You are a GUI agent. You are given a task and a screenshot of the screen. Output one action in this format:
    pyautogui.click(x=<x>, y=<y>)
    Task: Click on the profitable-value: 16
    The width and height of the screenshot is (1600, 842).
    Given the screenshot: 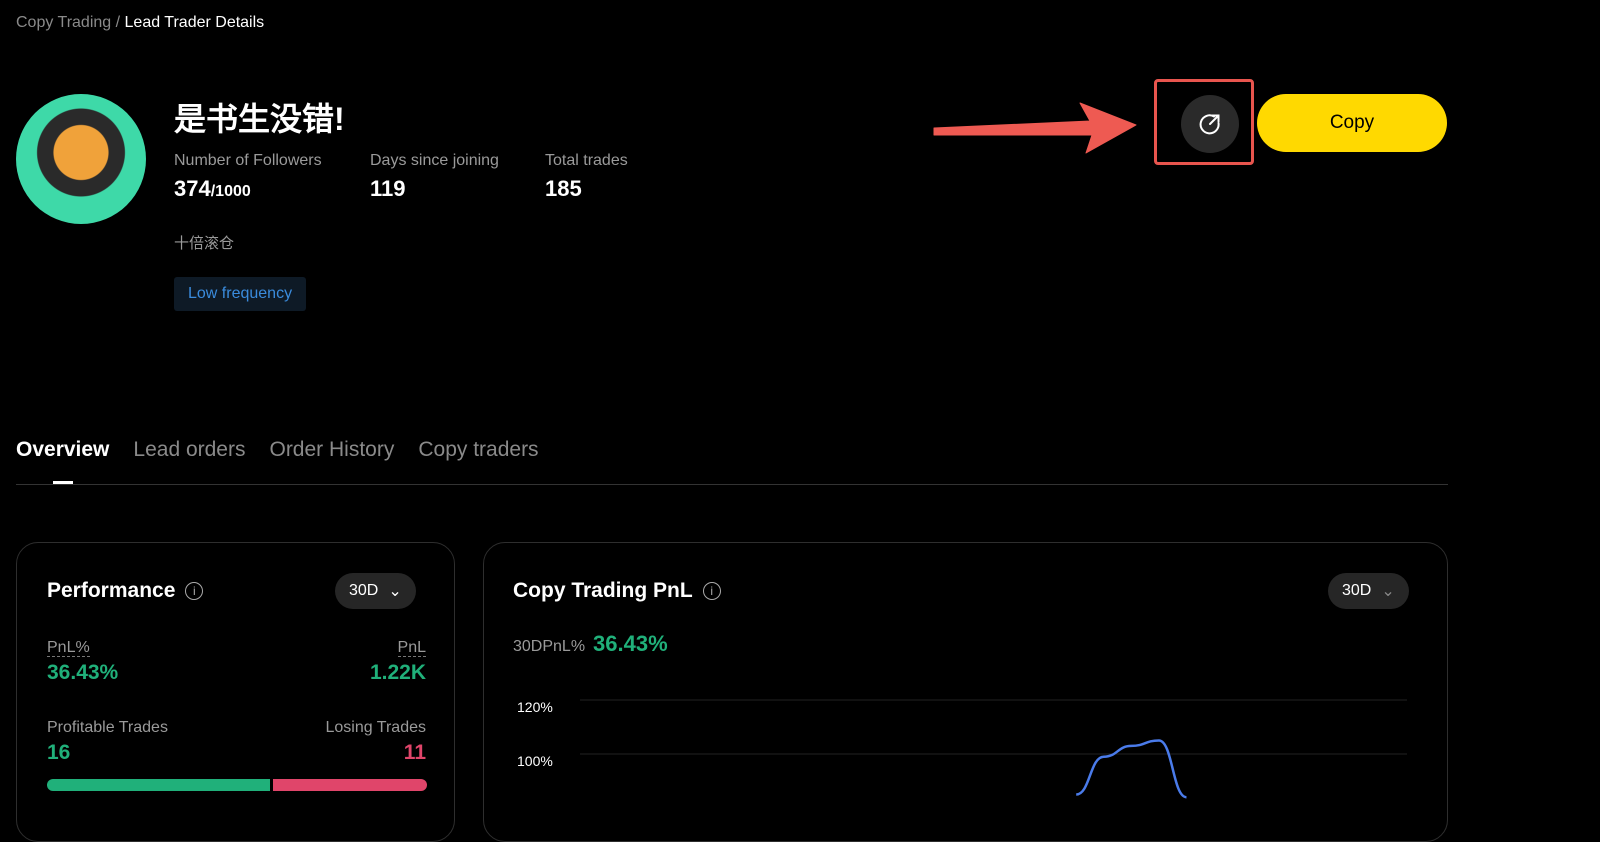 What is the action you would take?
    pyautogui.click(x=59, y=752)
    